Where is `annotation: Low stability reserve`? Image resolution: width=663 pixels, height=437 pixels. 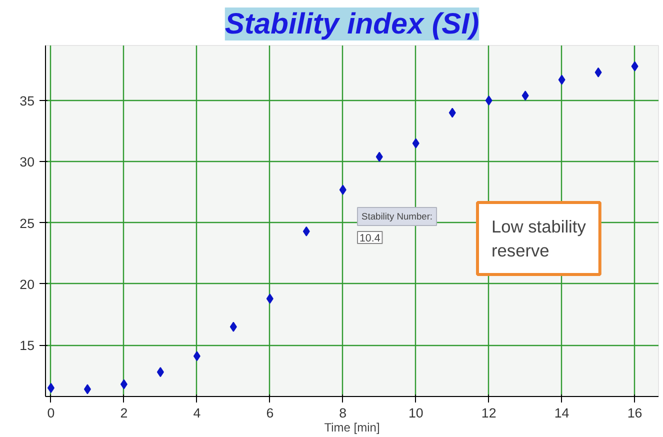 annotation: Low stability reserve is located at coordinates (539, 238).